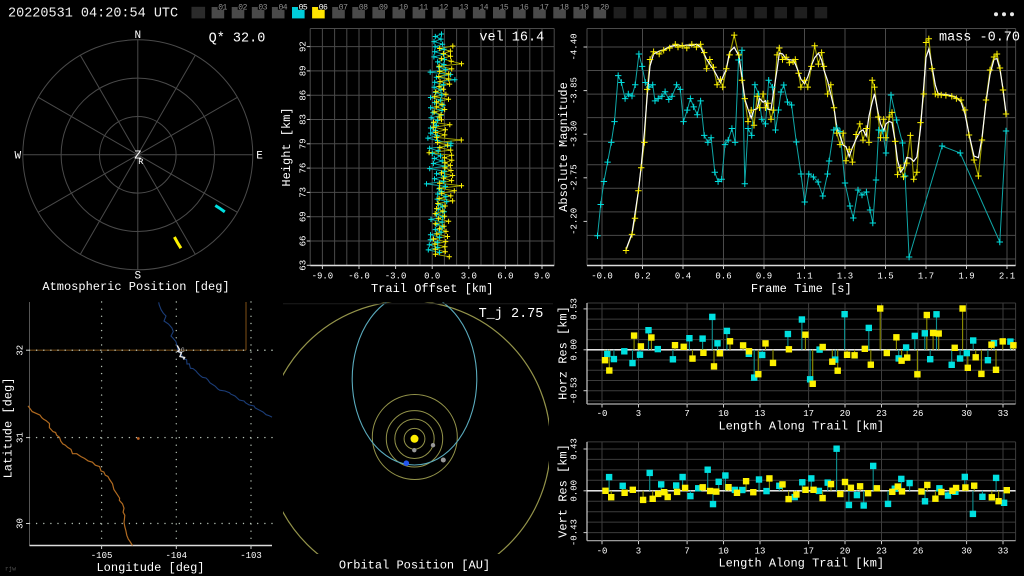 The height and width of the screenshot is (576, 1024). What do you see at coordinates (564, 7) in the screenshot?
I see `svg-text: 18` at bounding box center [564, 7].